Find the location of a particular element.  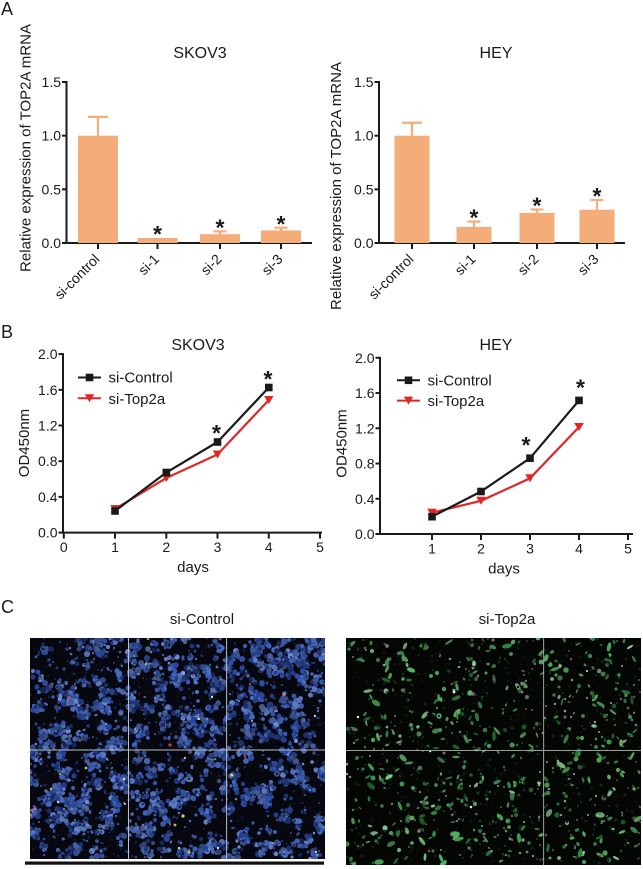

svg-text: A is located at coordinates (7, 9).